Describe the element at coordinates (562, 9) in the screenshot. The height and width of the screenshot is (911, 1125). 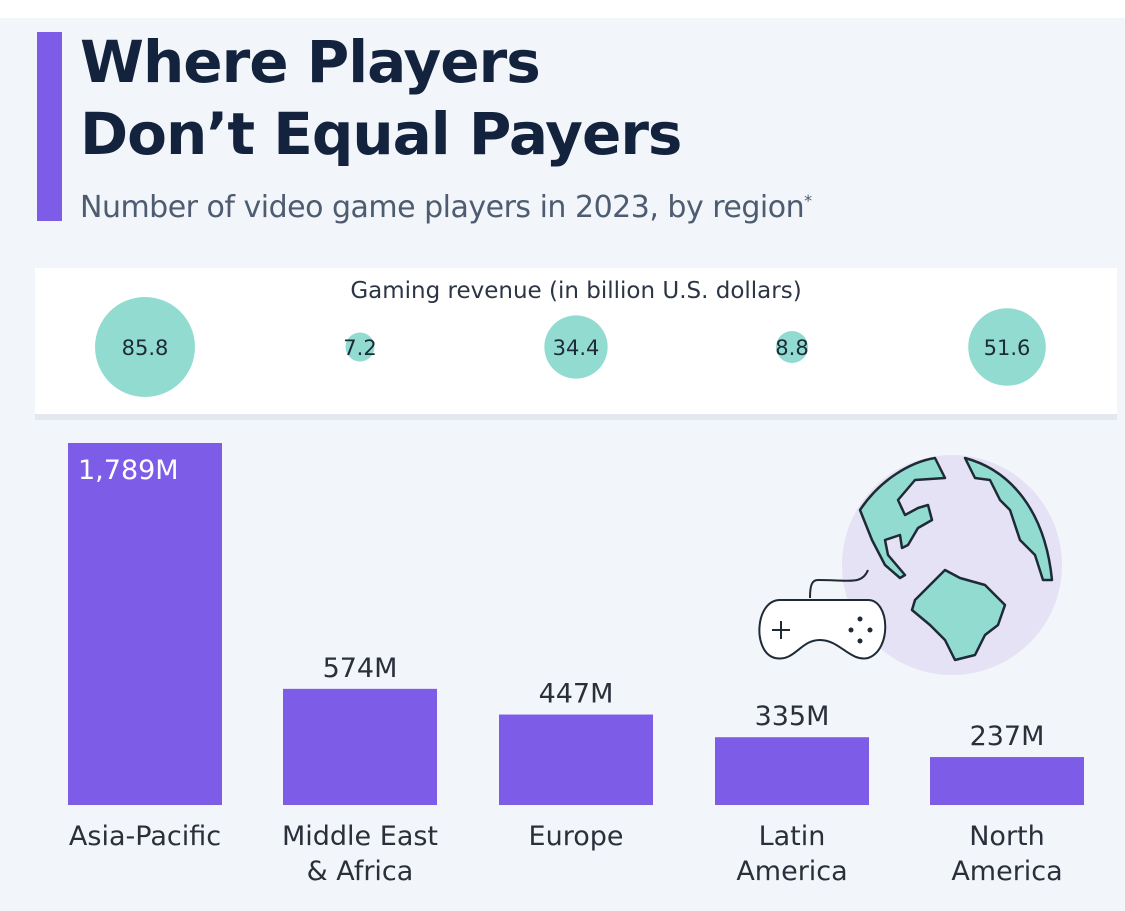
I see `top-strip` at that location.